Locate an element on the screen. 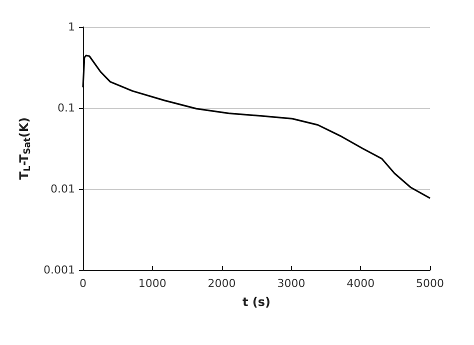  x-tick-label: 0 is located at coordinates (83, 283).